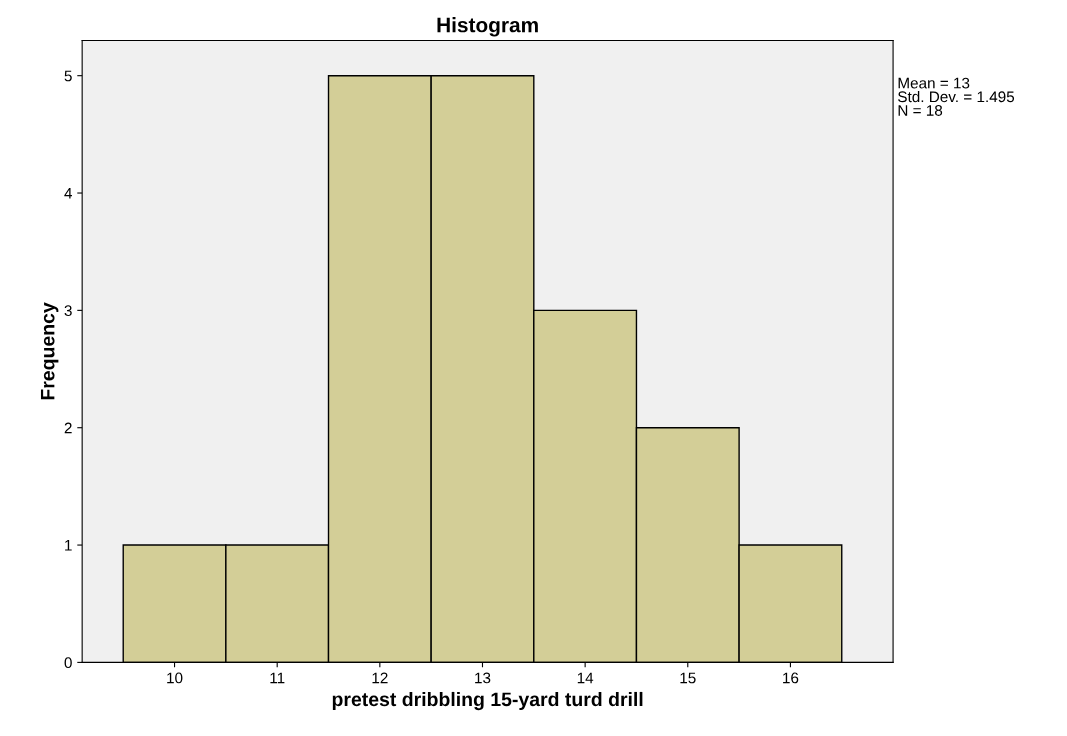  Describe the element at coordinates (956, 96) in the screenshot. I see `text: Mean = 13 Std. Dev. = 1.495 N = 18` at that location.